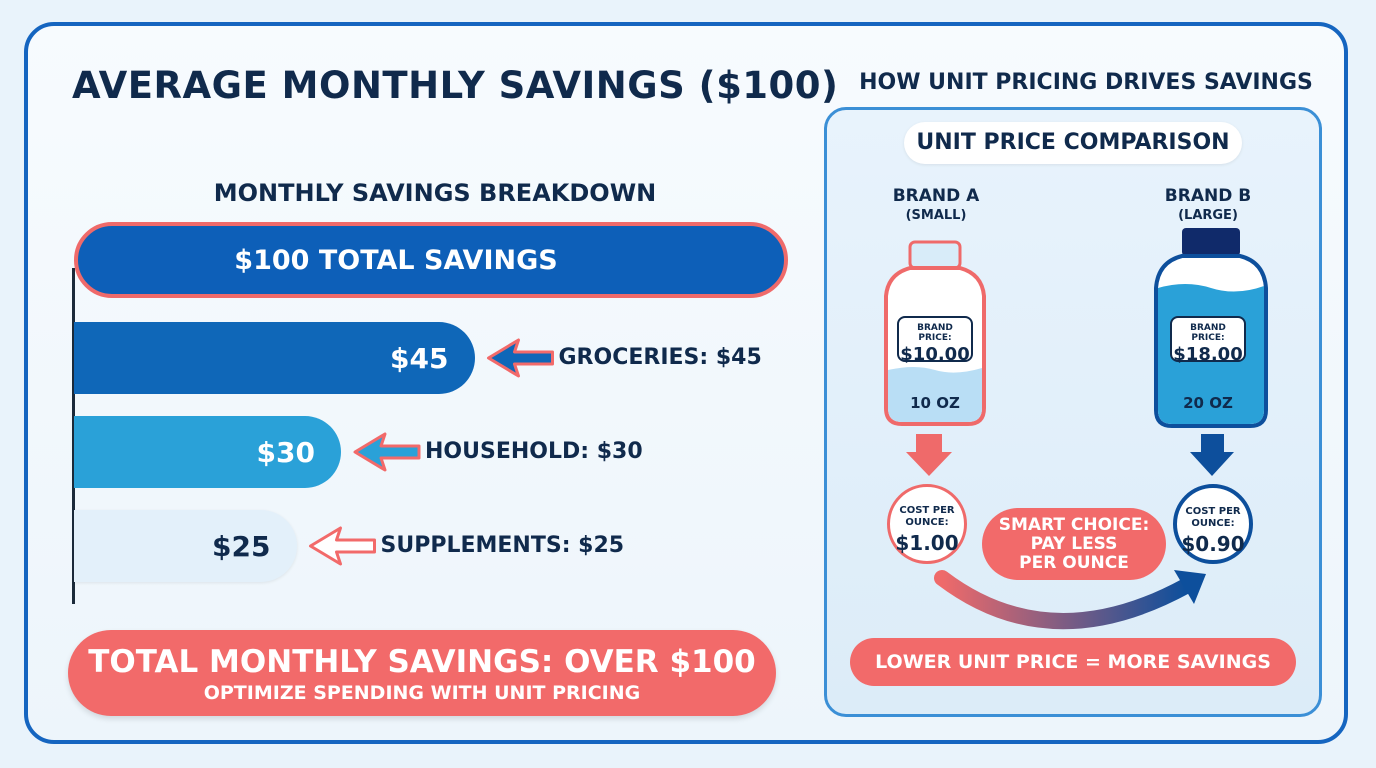 This screenshot has height=768, width=1376. Describe the element at coordinates (936, 215) in the screenshot. I see `brand-a-size: (SMALL)` at that location.